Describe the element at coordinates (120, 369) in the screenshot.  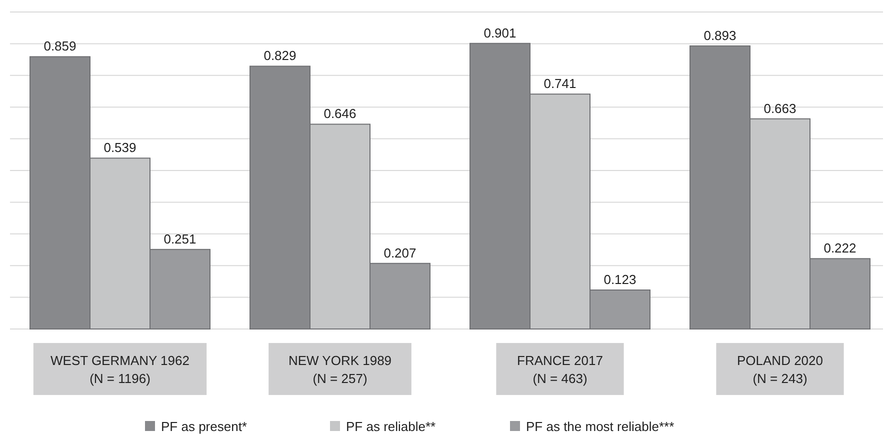
I see `x-tick-label: WEST GERMANY 1962 (N = 1196)` at that location.